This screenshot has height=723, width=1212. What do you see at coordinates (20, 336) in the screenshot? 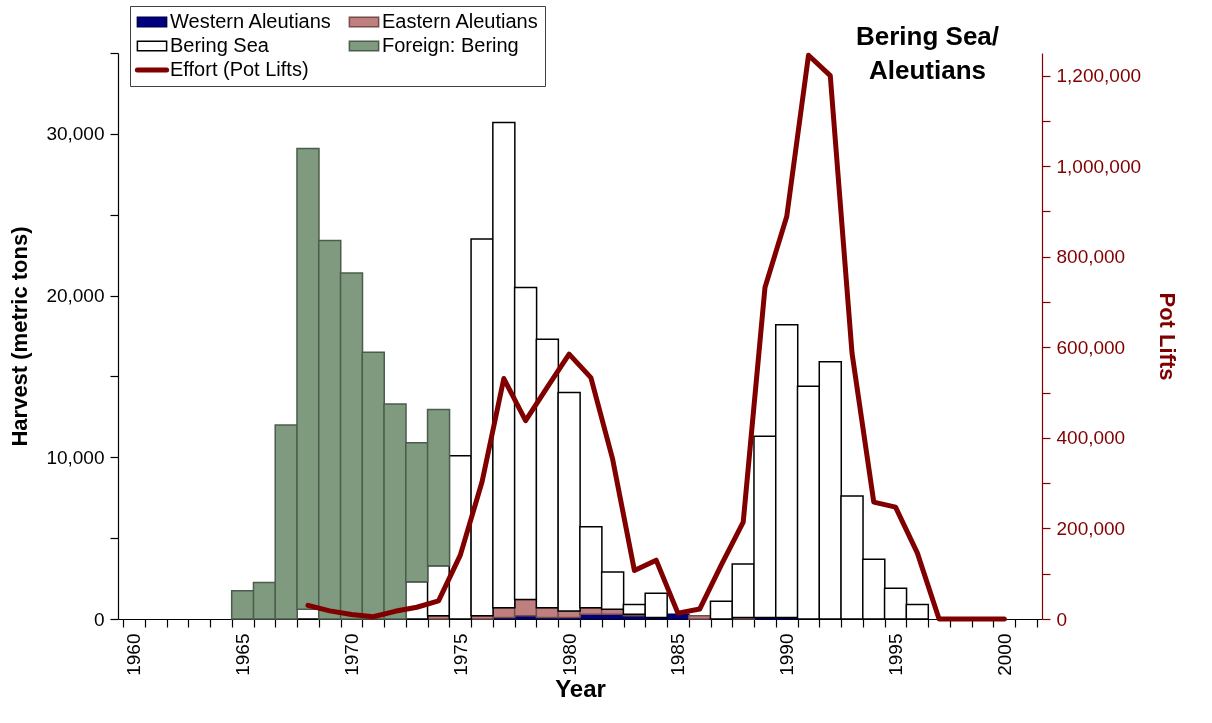
I see `y-axis-title: Harvest (metric tons)` at bounding box center [20, 336].